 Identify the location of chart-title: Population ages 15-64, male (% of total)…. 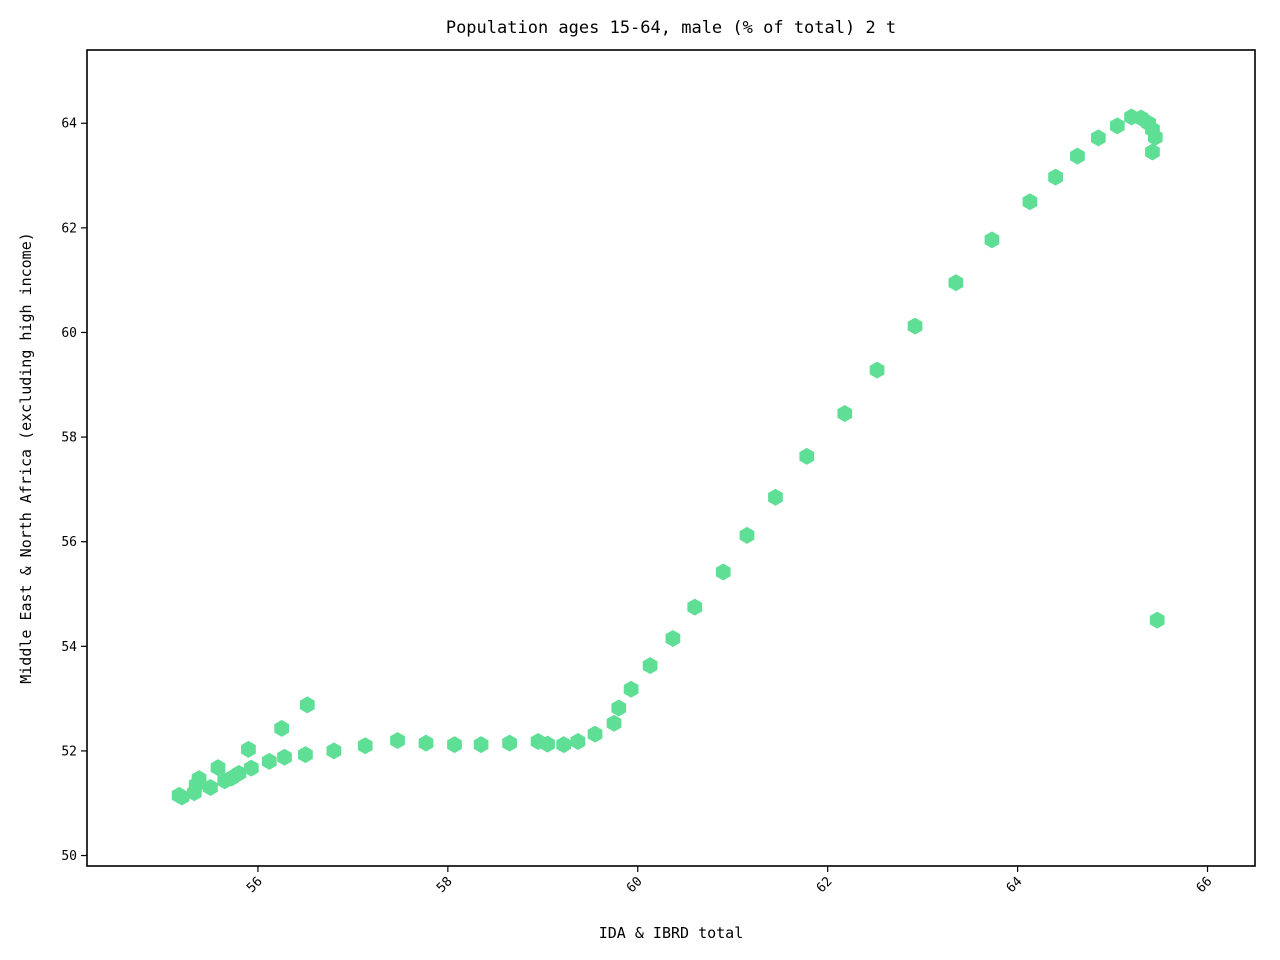
(671, 28).